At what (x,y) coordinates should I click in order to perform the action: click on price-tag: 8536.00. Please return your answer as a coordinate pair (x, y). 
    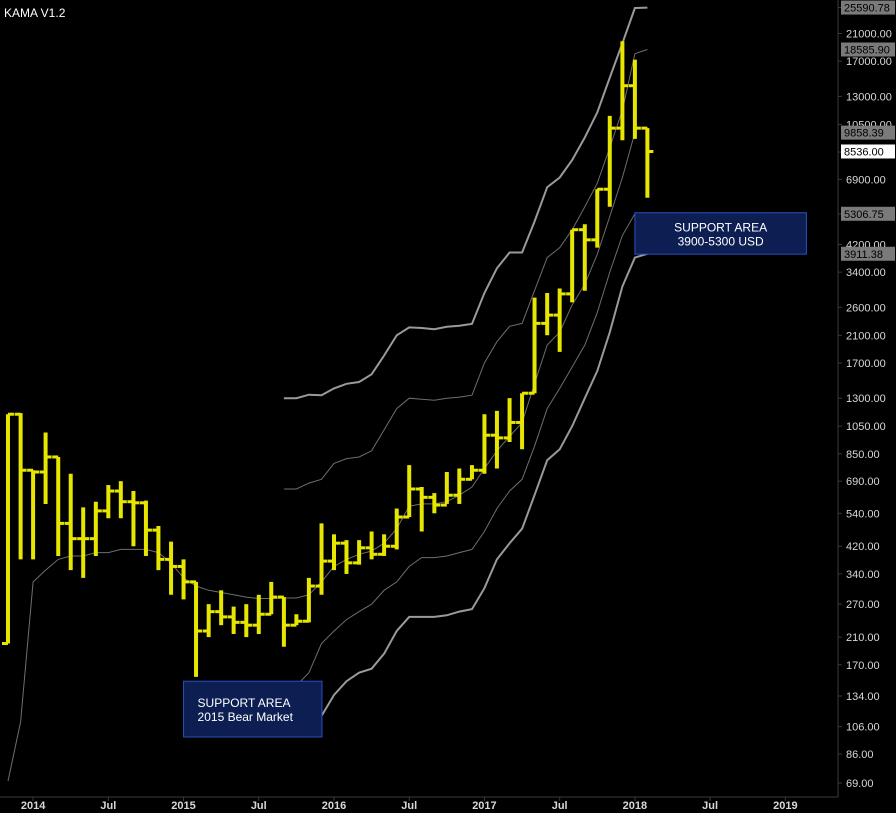
    Looking at the image, I should click on (868, 151).